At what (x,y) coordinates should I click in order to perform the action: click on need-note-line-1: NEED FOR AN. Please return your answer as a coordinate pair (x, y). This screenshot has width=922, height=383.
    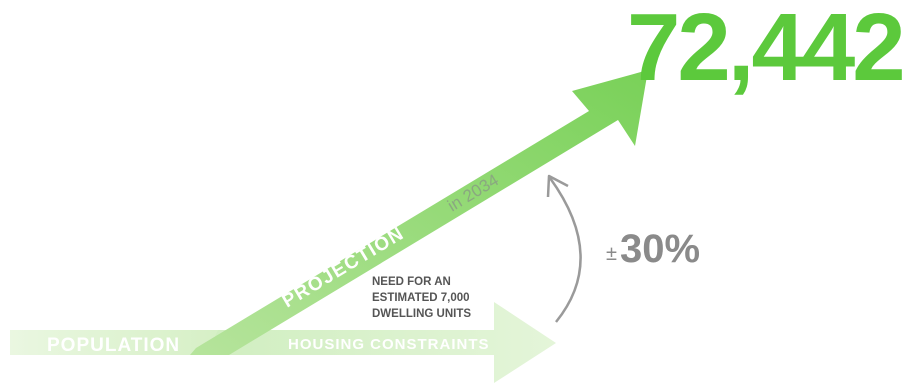
    Looking at the image, I should click on (411, 282).